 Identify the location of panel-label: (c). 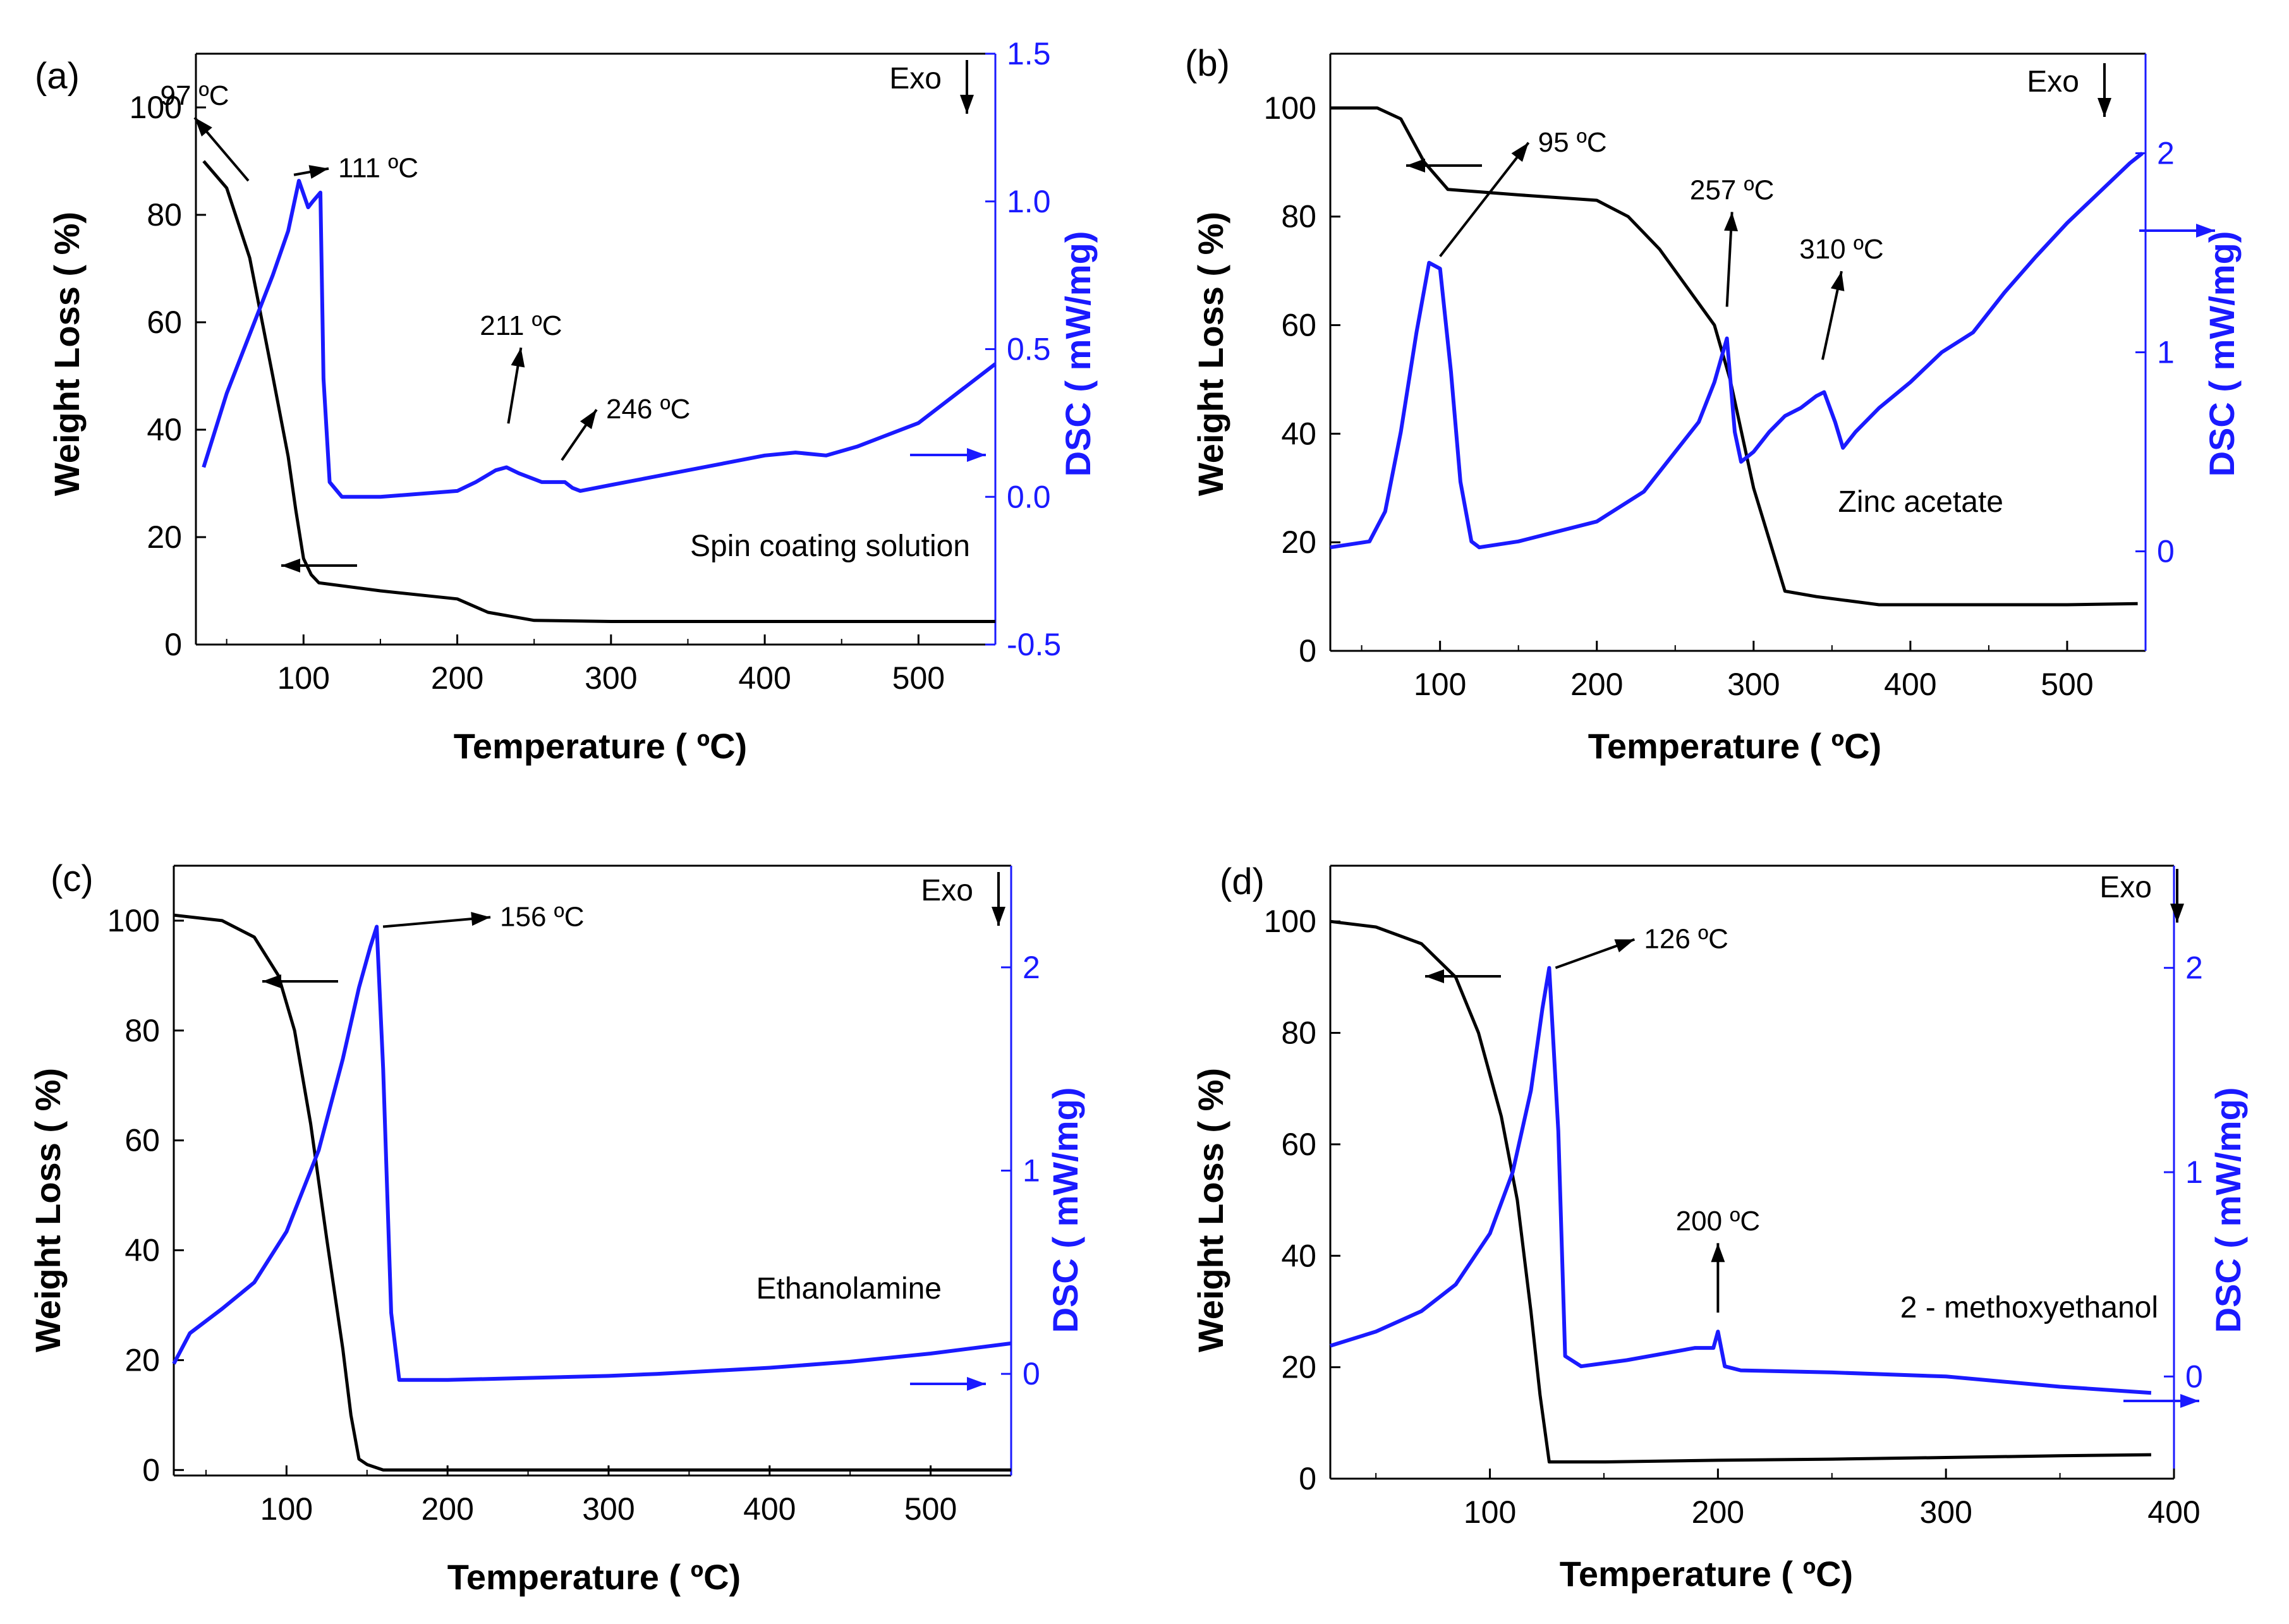
(72, 878).